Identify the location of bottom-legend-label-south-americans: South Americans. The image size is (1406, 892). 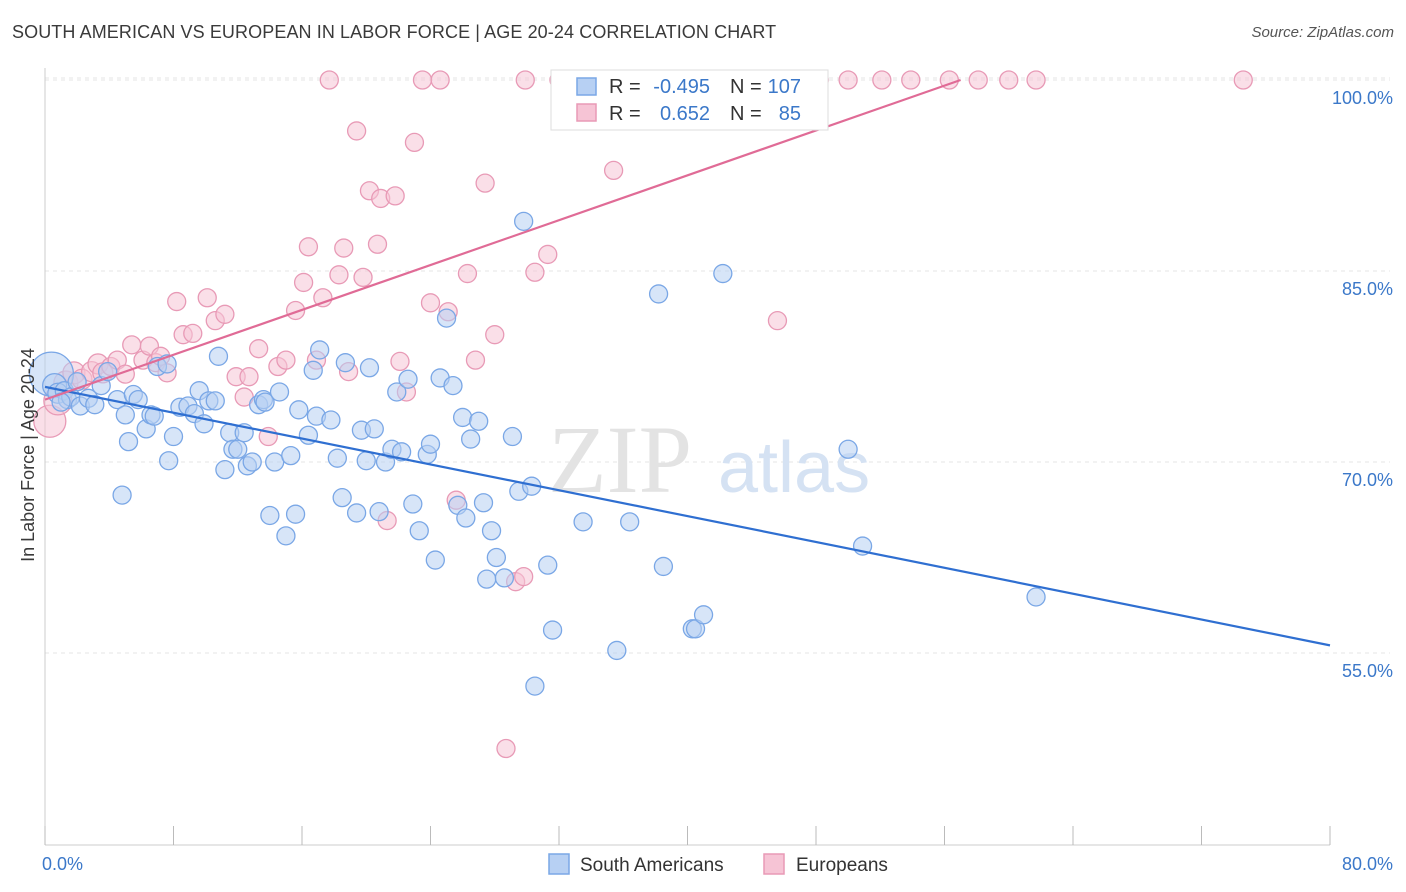
(652, 865).